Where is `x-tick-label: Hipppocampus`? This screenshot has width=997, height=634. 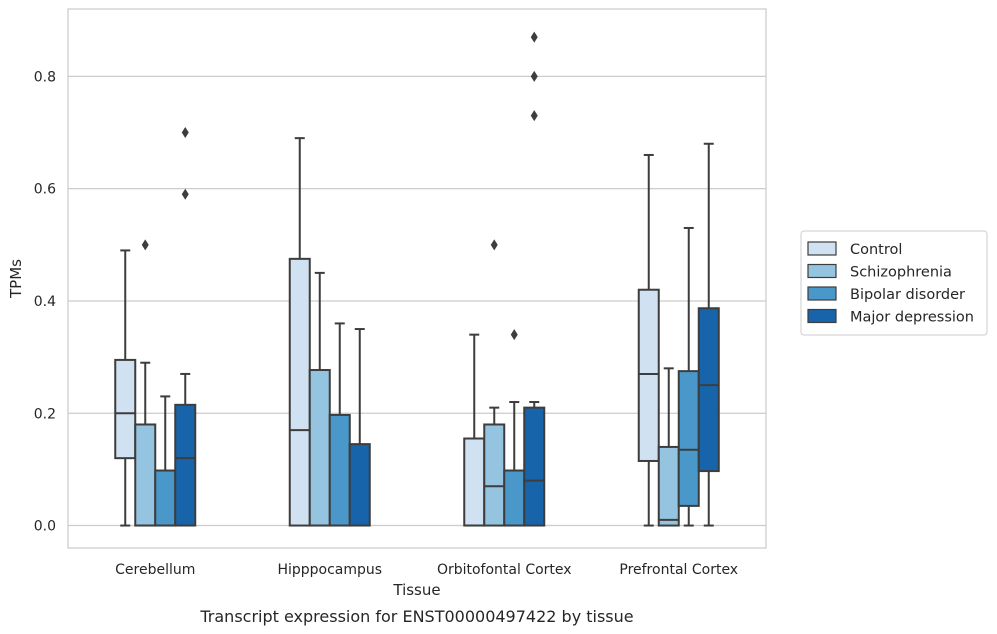 x-tick-label: Hipppocampus is located at coordinates (329, 570).